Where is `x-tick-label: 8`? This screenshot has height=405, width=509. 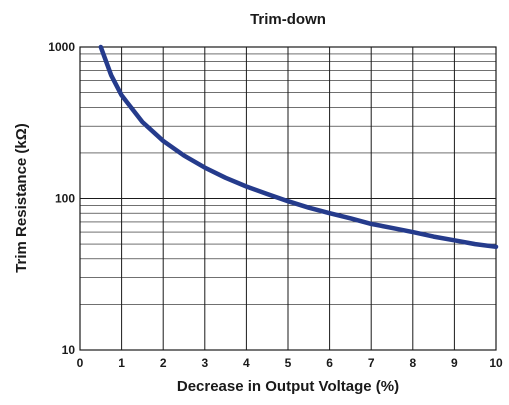
x-tick-label: 8 is located at coordinates (412, 363).